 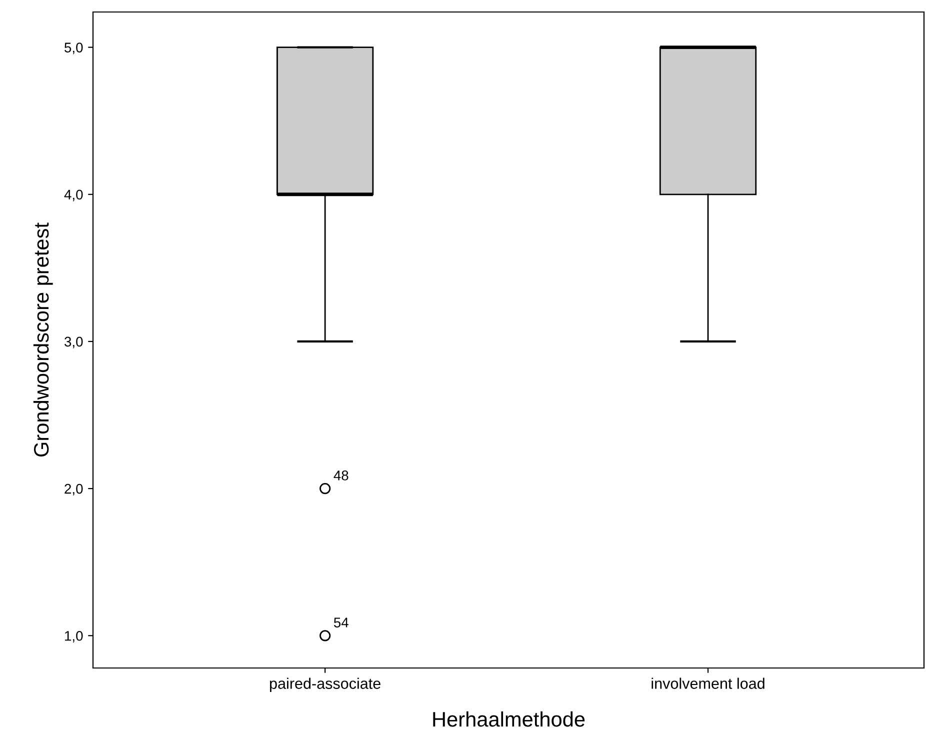 What do you see at coordinates (73, 490) in the screenshot?
I see `y-tick-label: 2,0` at bounding box center [73, 490].